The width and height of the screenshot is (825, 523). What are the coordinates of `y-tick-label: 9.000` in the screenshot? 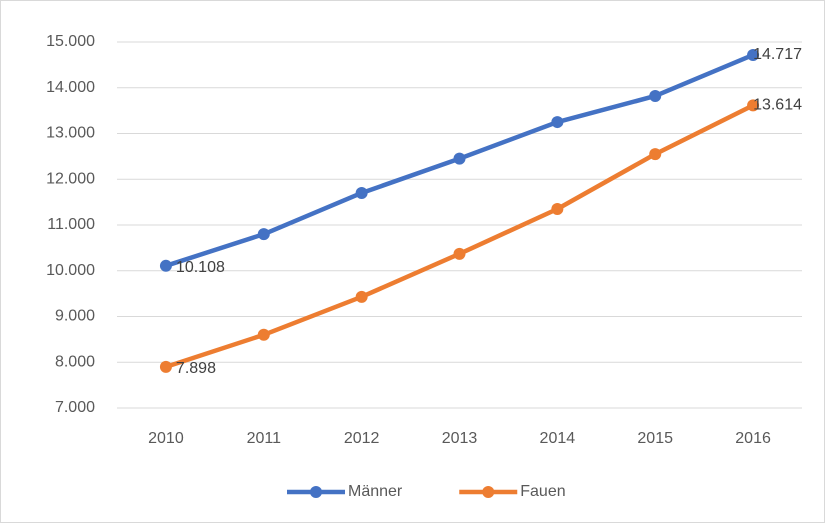 It's located at (75, 316).